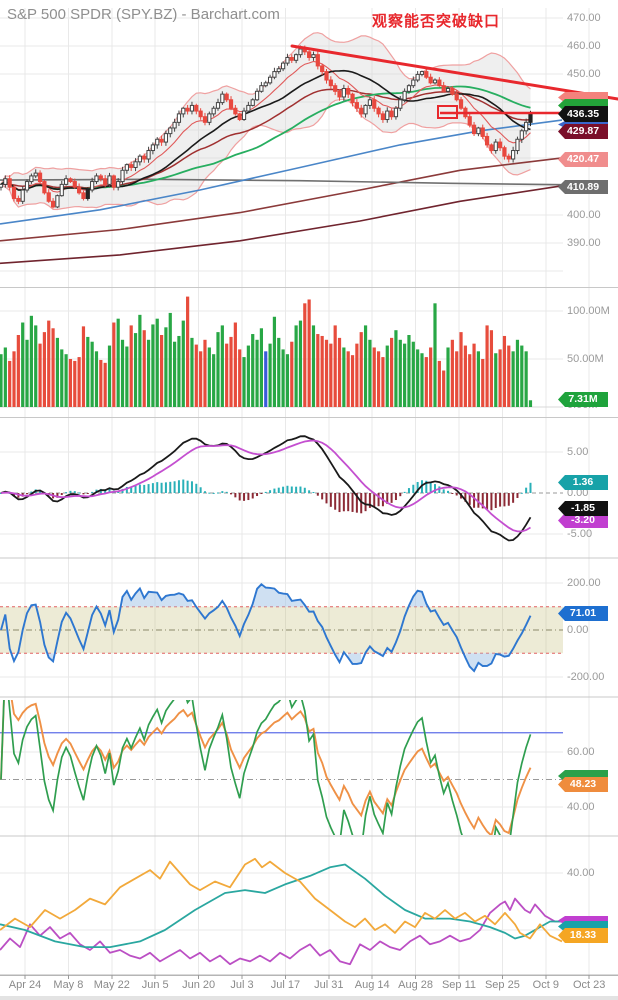  Describe the element at coordinates (372, 985) in the screenshot. I see `x-axis-label: Aug 14` at that location.